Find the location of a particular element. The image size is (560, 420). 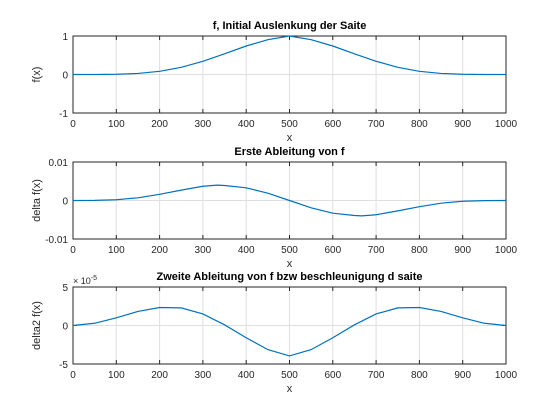

y-axis-label: delta f(x) is located at coordinates (37, 200).